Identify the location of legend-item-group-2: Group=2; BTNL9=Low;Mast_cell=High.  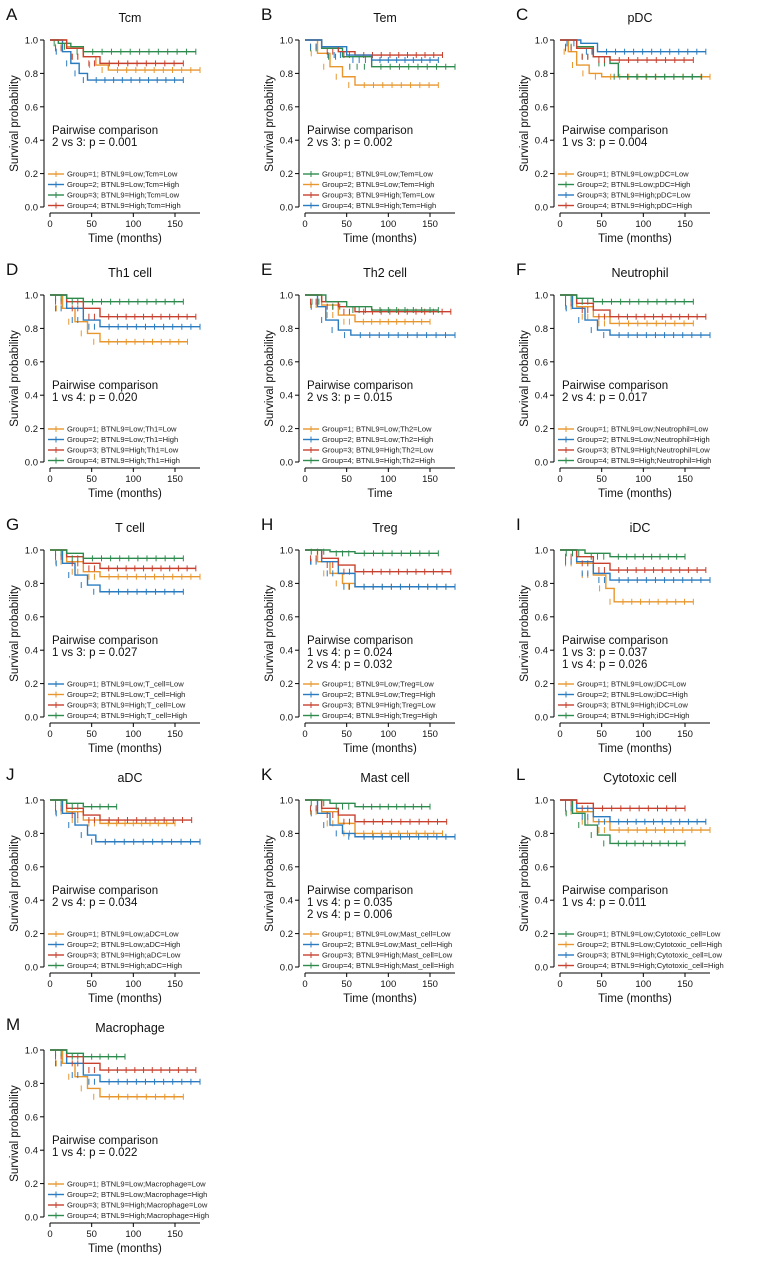
(377, 944).